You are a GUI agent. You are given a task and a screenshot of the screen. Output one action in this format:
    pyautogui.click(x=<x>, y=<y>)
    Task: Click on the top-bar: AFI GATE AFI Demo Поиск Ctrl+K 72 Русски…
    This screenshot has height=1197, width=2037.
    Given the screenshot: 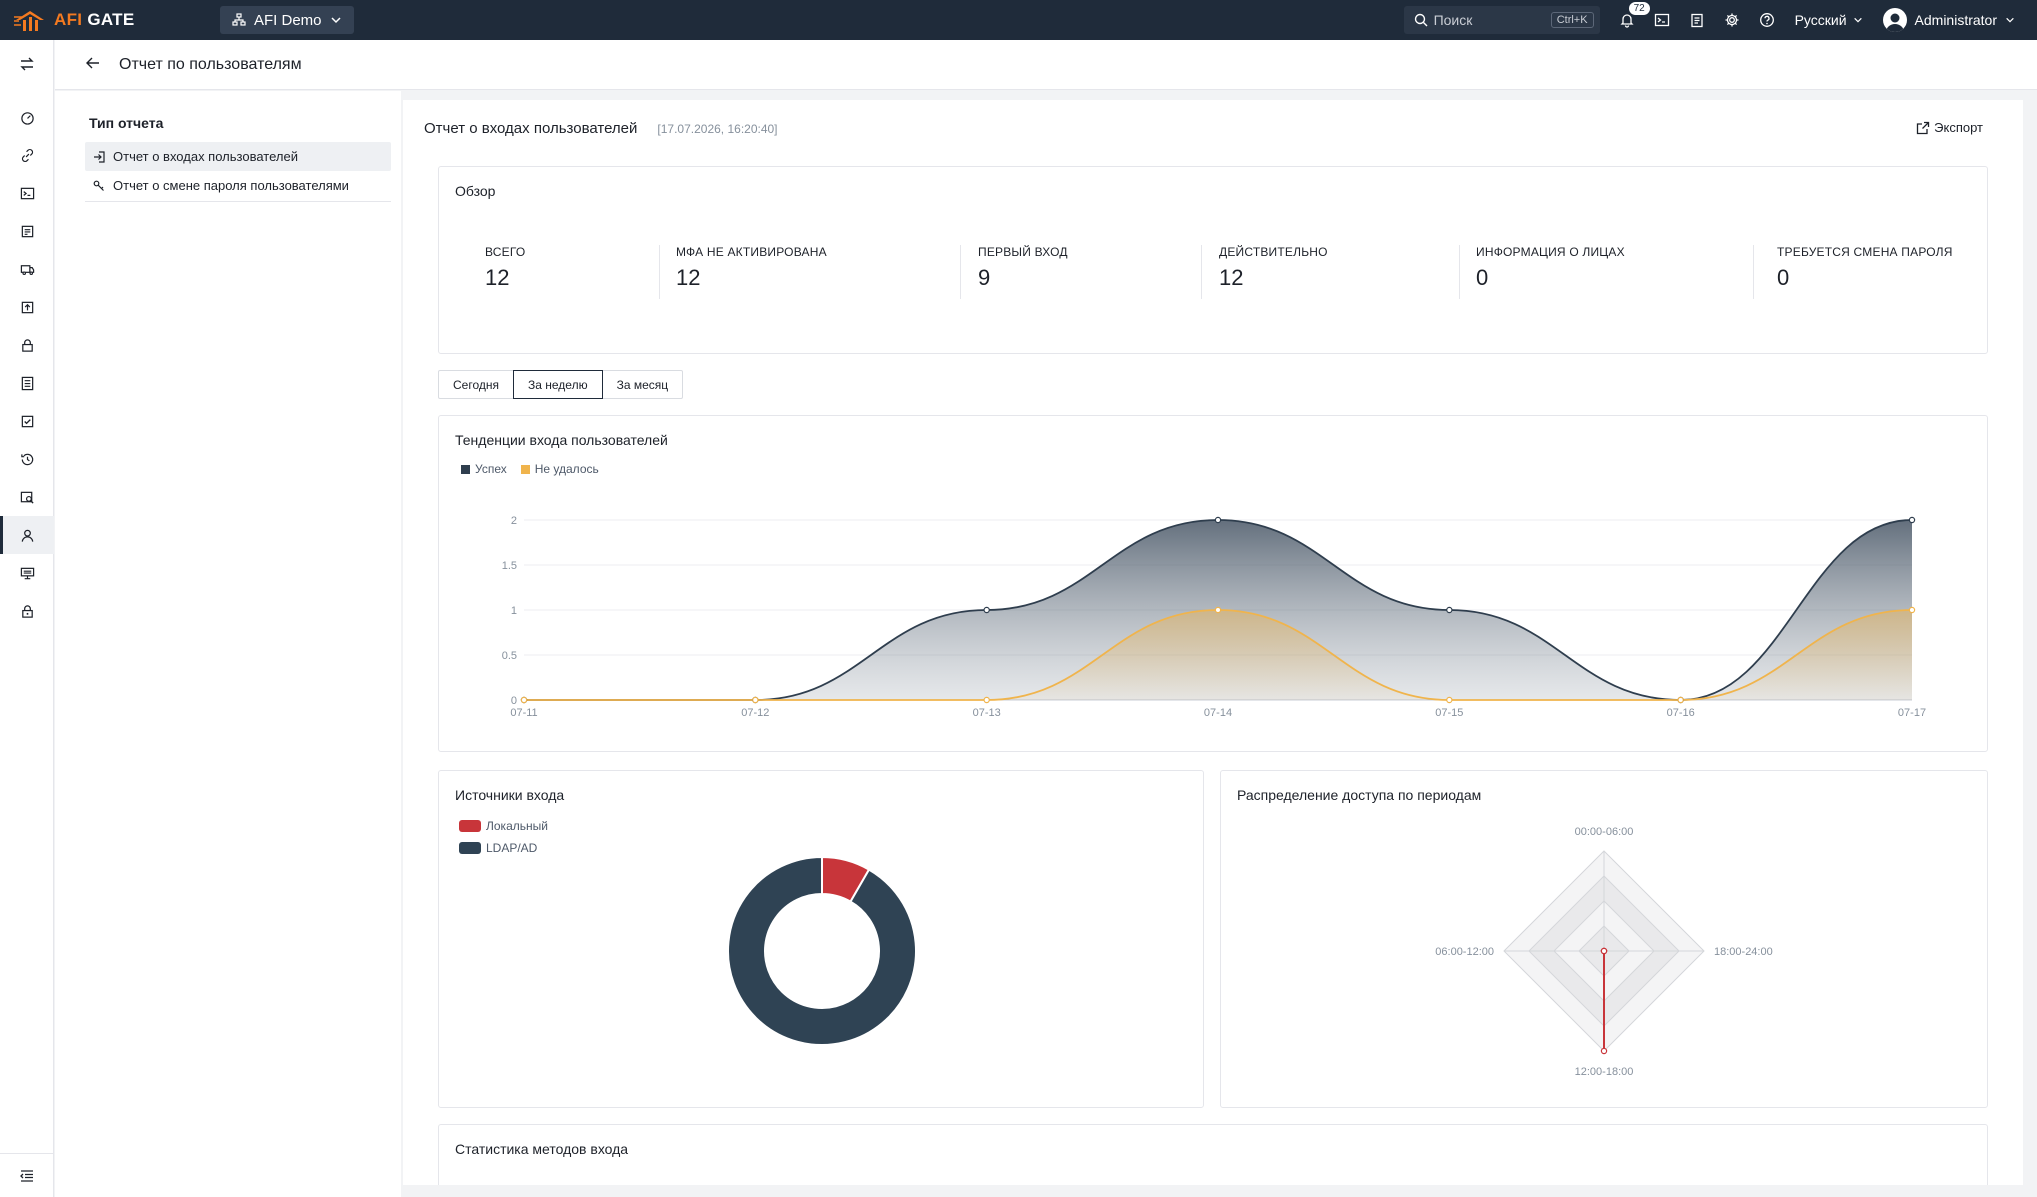 What is the action you would take?
    pyautogui.click(x=1018, y=20)
    